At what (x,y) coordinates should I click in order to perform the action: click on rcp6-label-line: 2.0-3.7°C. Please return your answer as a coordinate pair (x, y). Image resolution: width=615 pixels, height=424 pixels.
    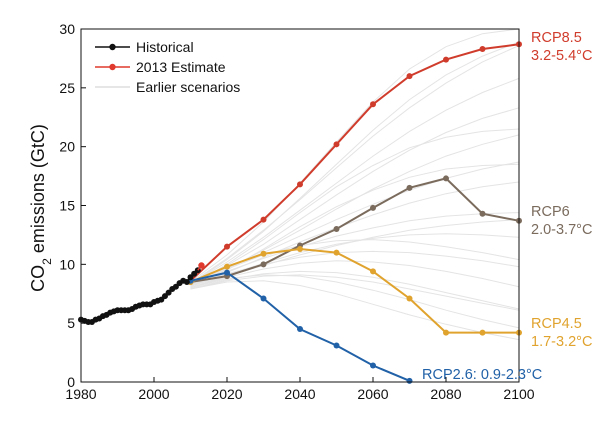
    Looking at the image, I should click on (561, 230).